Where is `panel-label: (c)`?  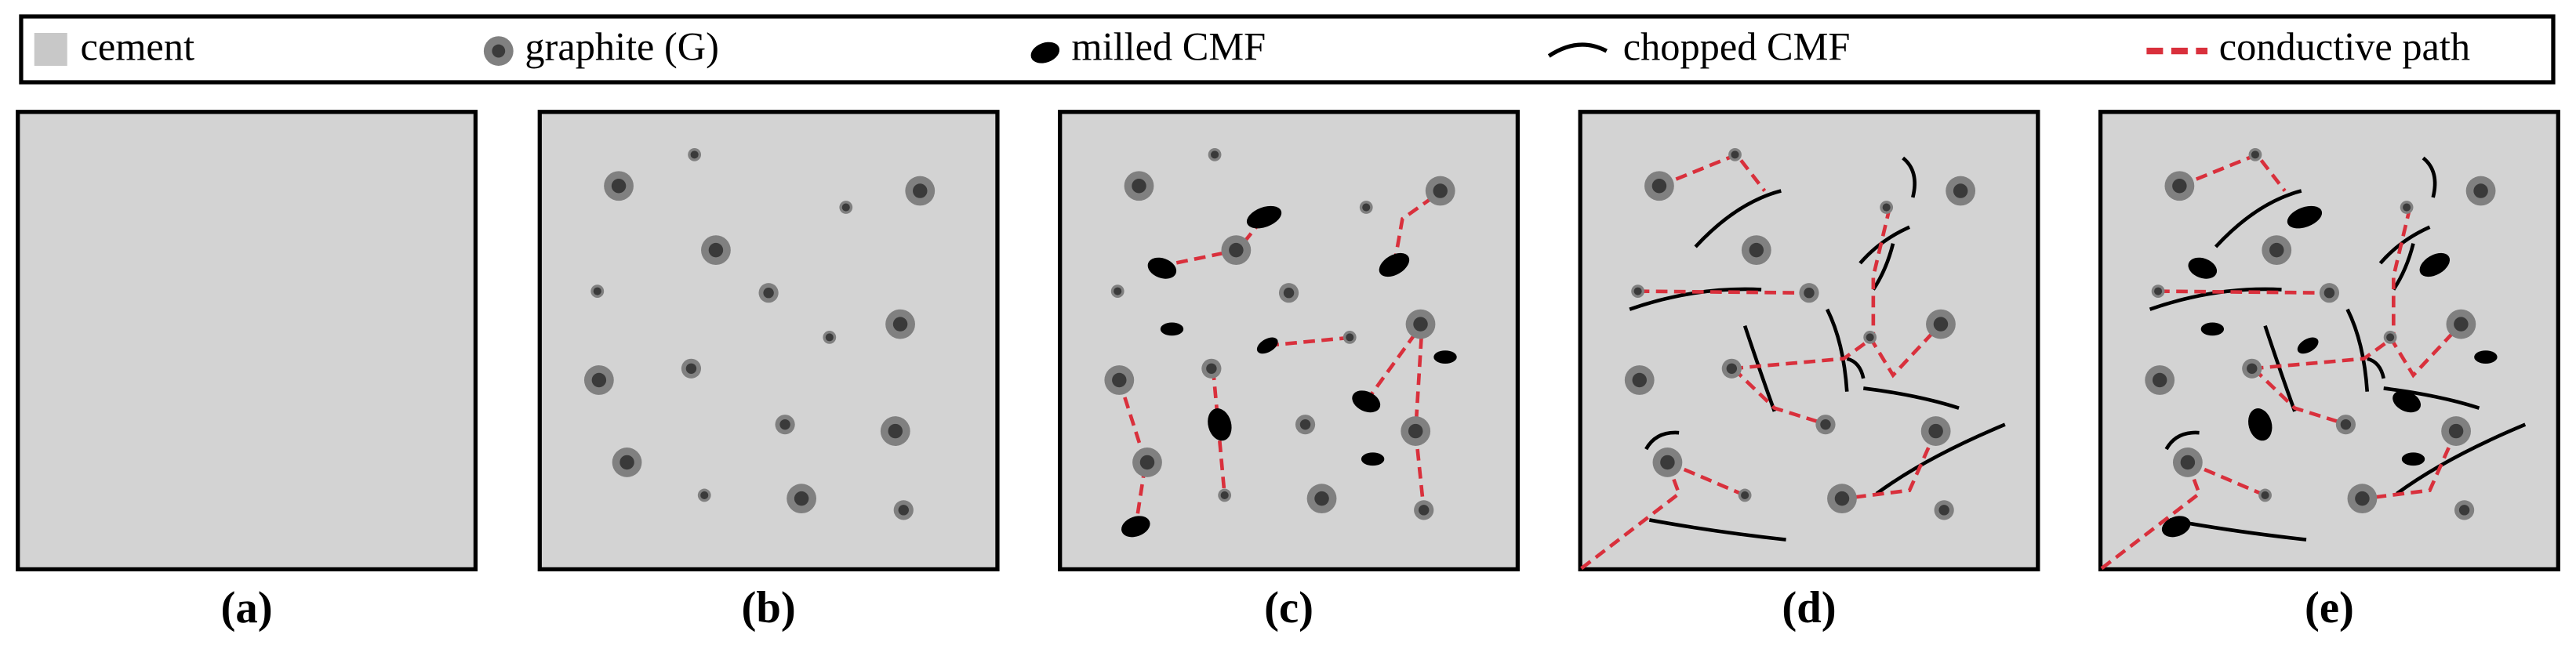 panel-label: (c) is located at coordinates (1288, 607).